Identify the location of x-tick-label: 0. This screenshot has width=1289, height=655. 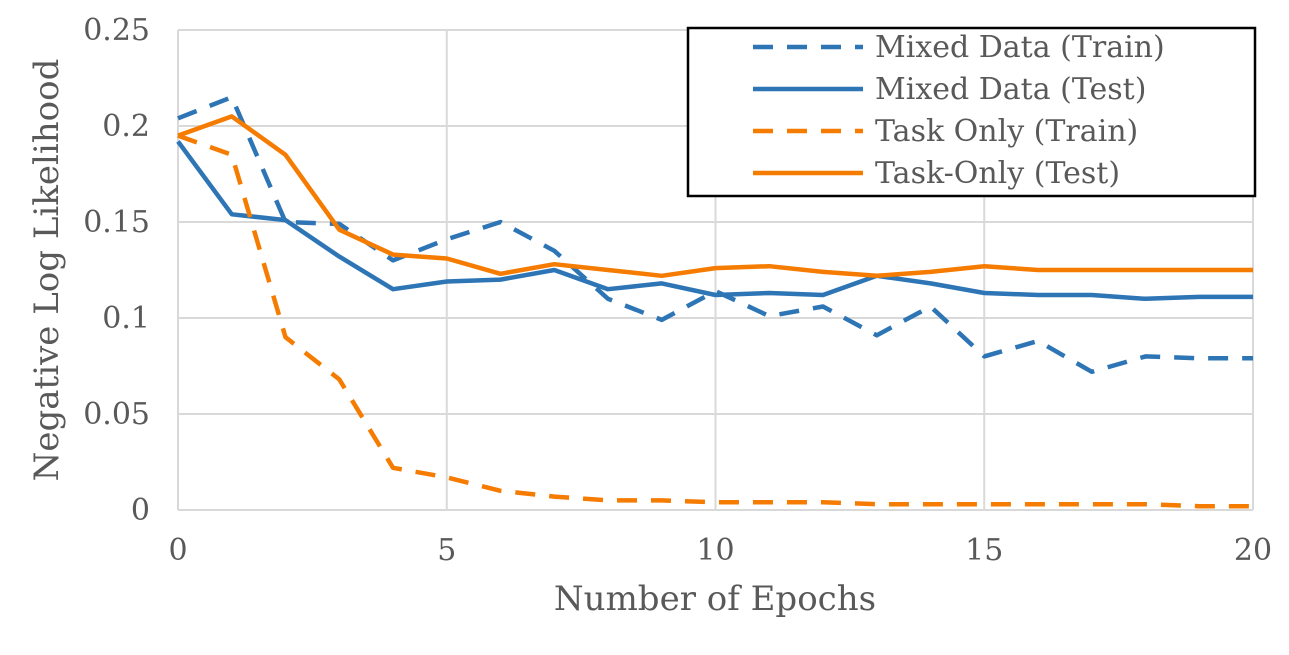
(177, 550).